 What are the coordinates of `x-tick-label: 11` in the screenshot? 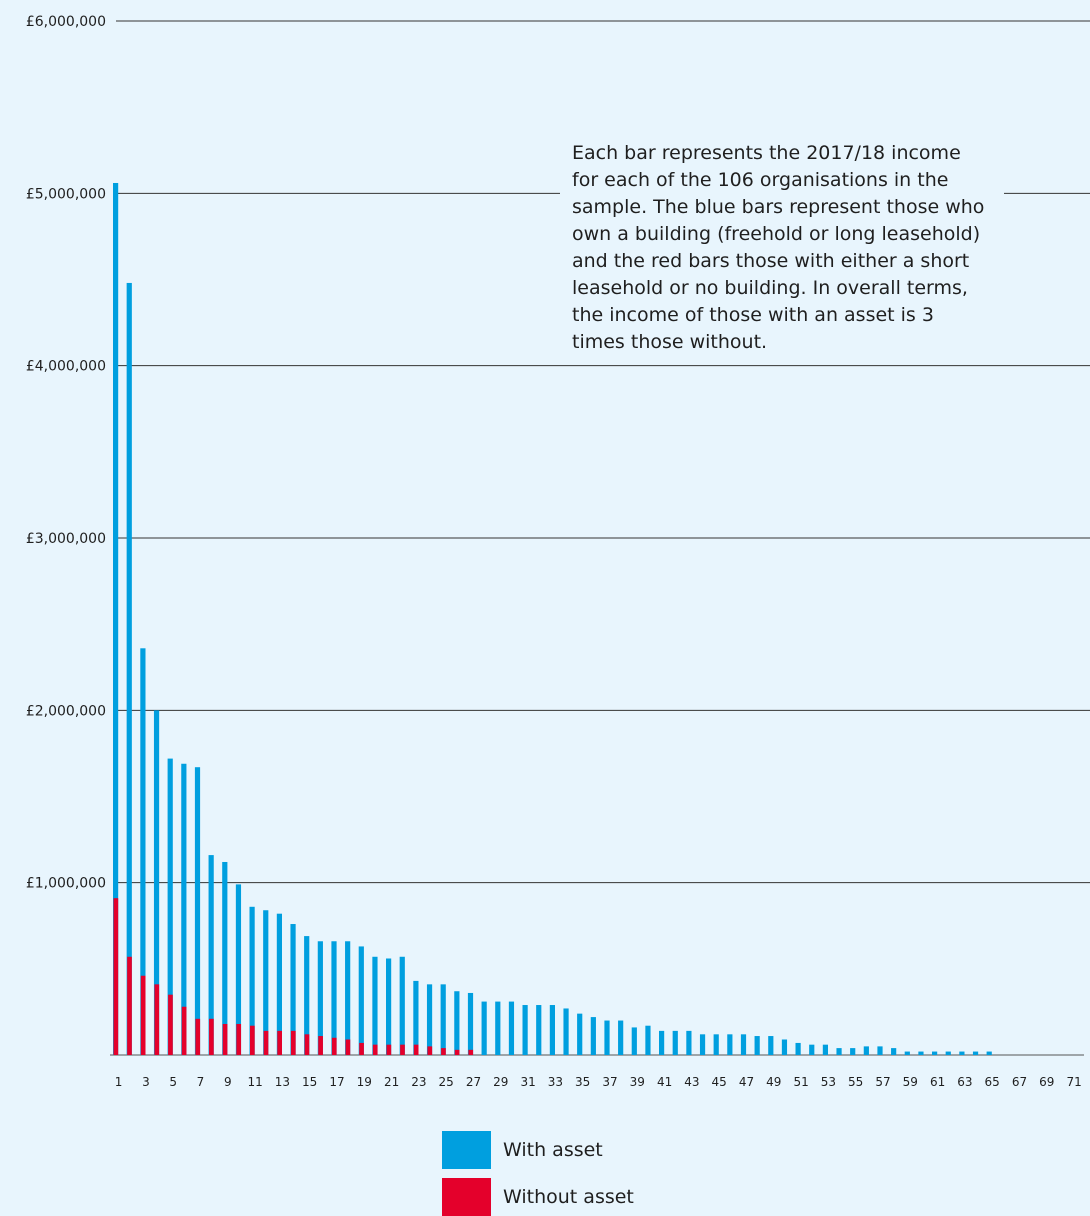 It's located at (254, 1082).